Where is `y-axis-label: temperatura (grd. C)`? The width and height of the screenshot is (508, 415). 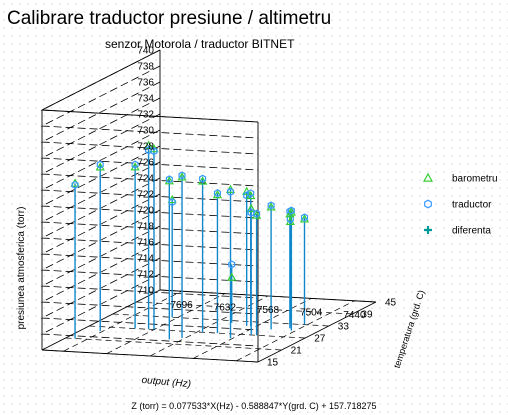 y-axis-label: temperatura (grd. C) is located at coordinates (409, 329).